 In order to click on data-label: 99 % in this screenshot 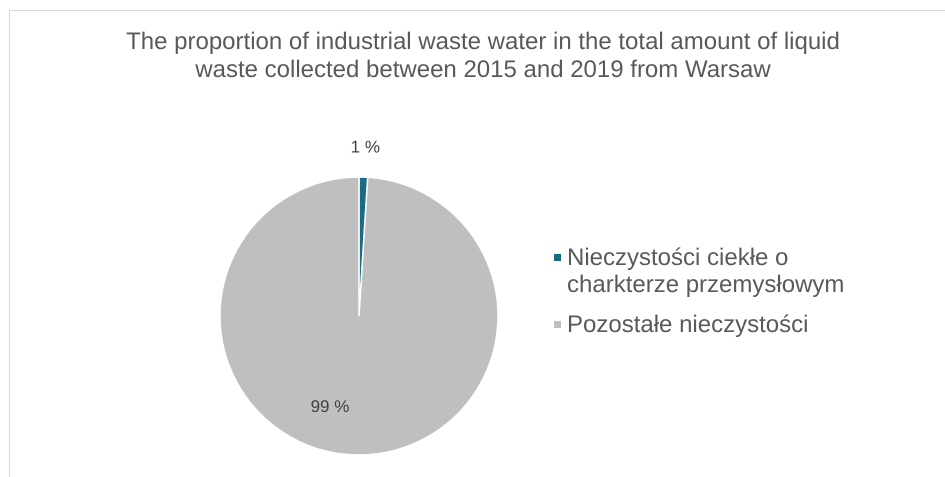, I will do `click(330, 406)`.